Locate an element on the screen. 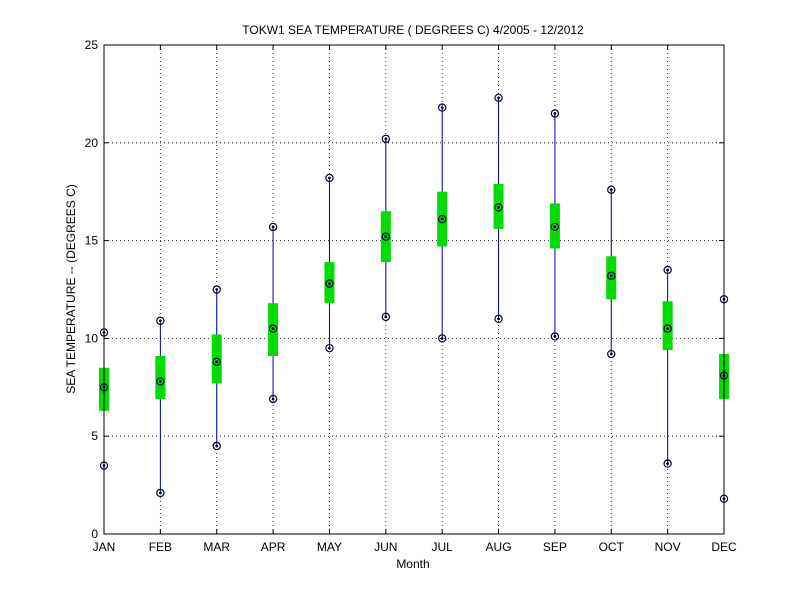 The width and height of the screenshot is (800, 600). box-oct is located at coordinates (611, 278).